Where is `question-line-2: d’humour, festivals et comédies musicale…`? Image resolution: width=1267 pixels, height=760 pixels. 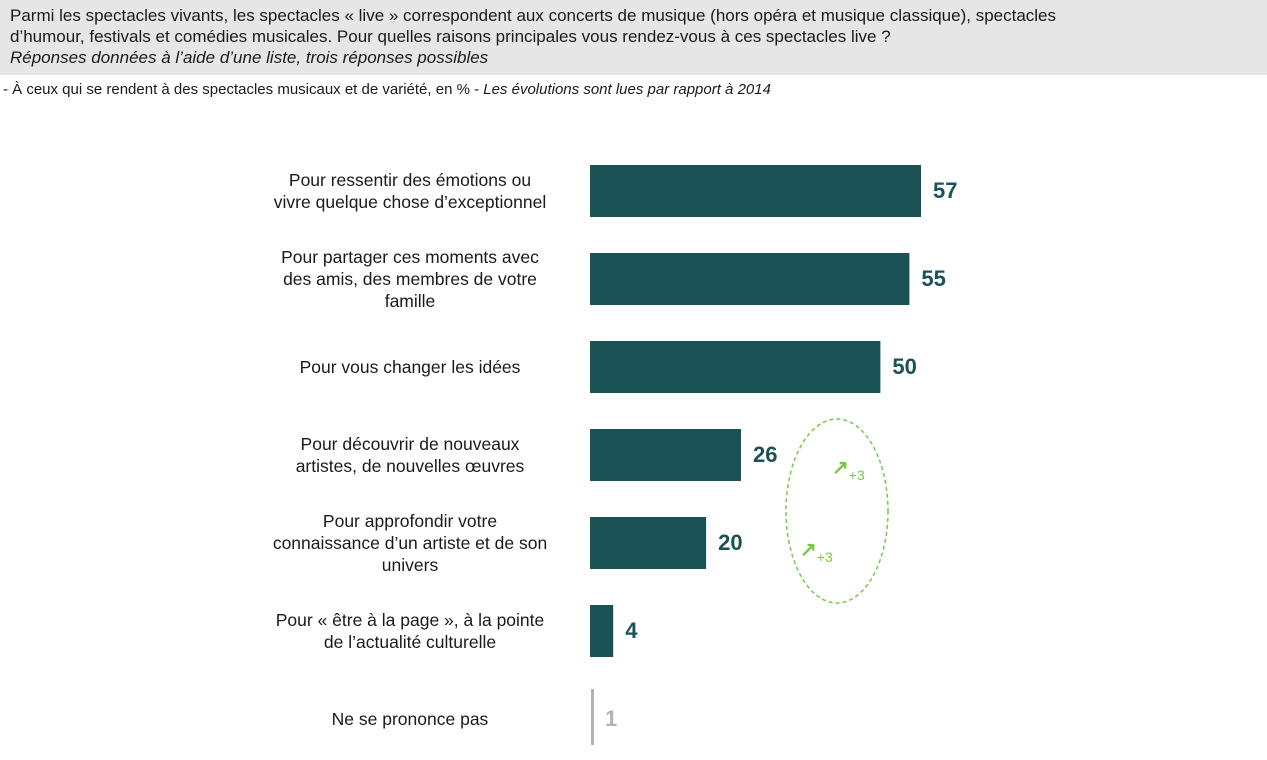 question-line-2: d’humour, festivals et comédies musicale… is located at coordinates (450, 36).